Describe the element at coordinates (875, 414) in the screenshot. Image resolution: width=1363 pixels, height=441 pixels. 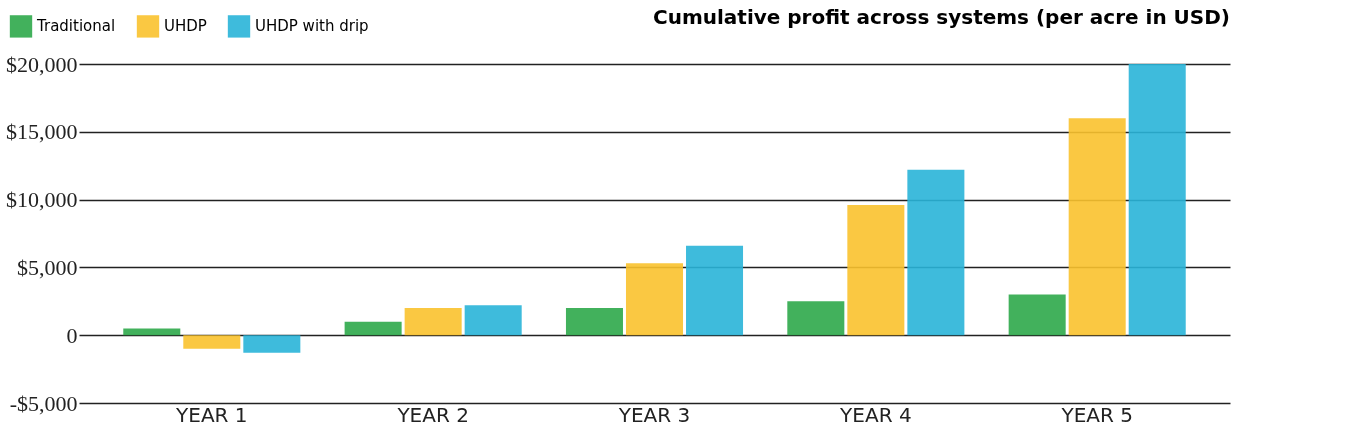
I see `x-tick-label: YEAR 4` at that location.